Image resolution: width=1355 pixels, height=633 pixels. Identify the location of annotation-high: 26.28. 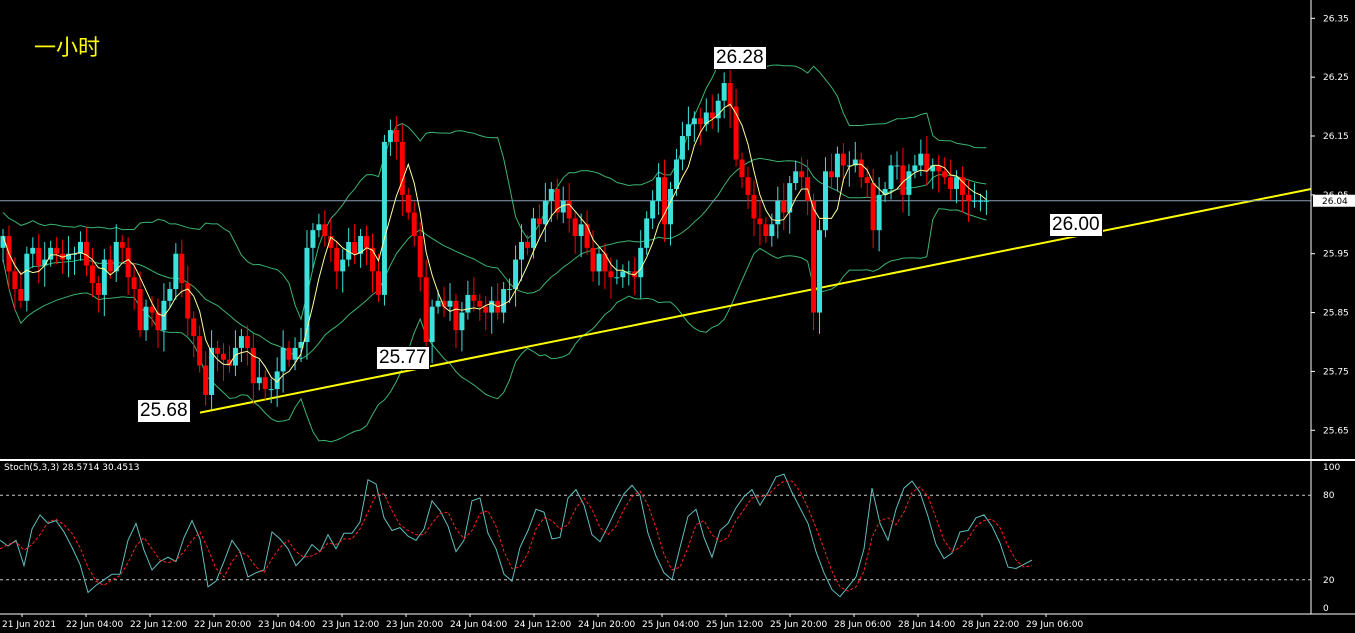
(740, 58).